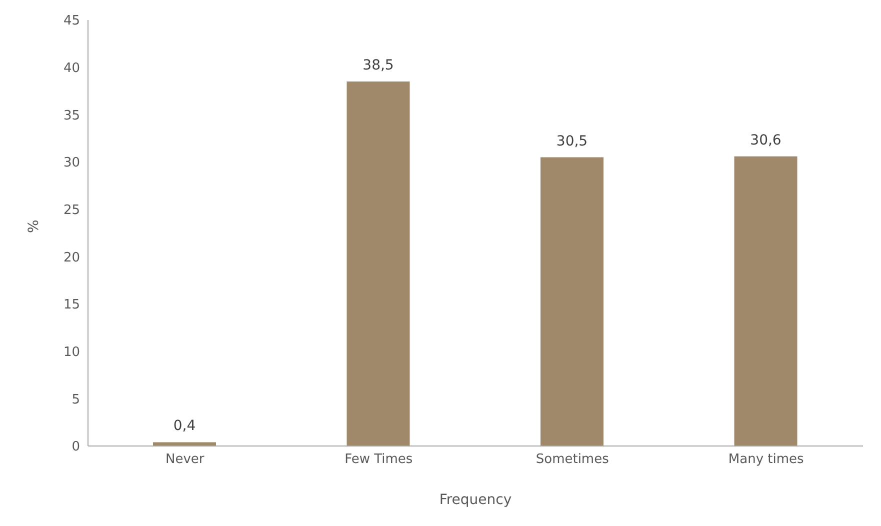  What do you see at coordinates (71, 21) in the screenshot?
I see `y-tick-label: 45` at bounding box center [71, 21].